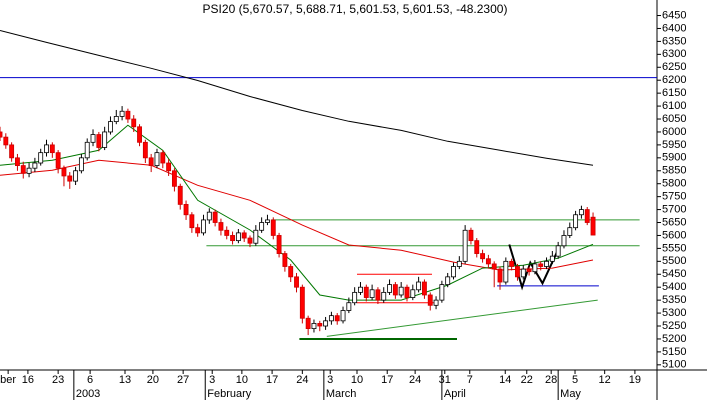 The height and width of the screenshot is (400, 707). What do you see at coordinates (153, 380) in the screenshot?
I see `x-tick-label: 20` at bounding box center [153, 380].